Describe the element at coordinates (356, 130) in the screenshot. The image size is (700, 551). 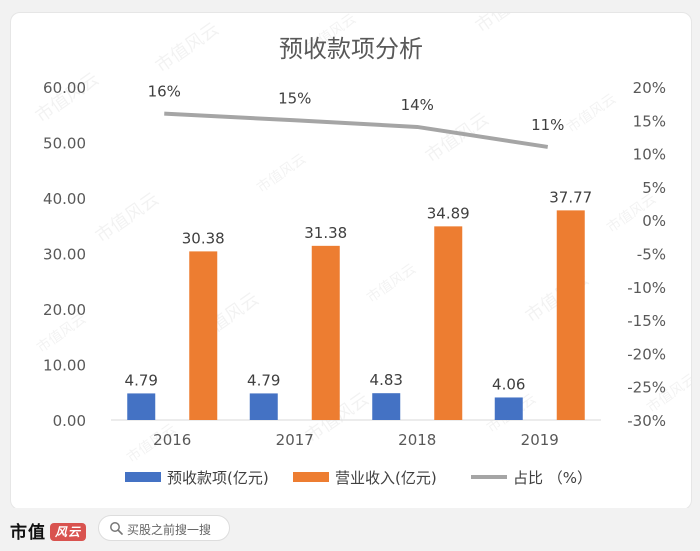
I see `ratio-line-path` at that location.